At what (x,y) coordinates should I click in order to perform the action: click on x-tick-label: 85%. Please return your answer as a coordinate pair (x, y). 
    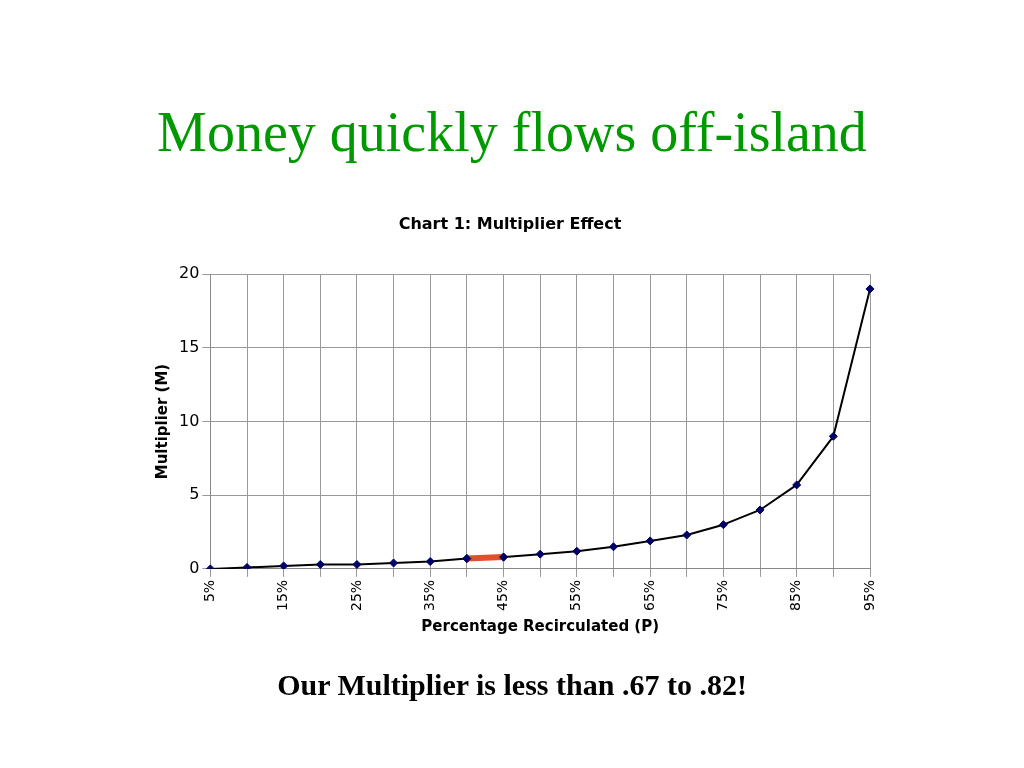
    Looking at the image, I should click on (795, 595).